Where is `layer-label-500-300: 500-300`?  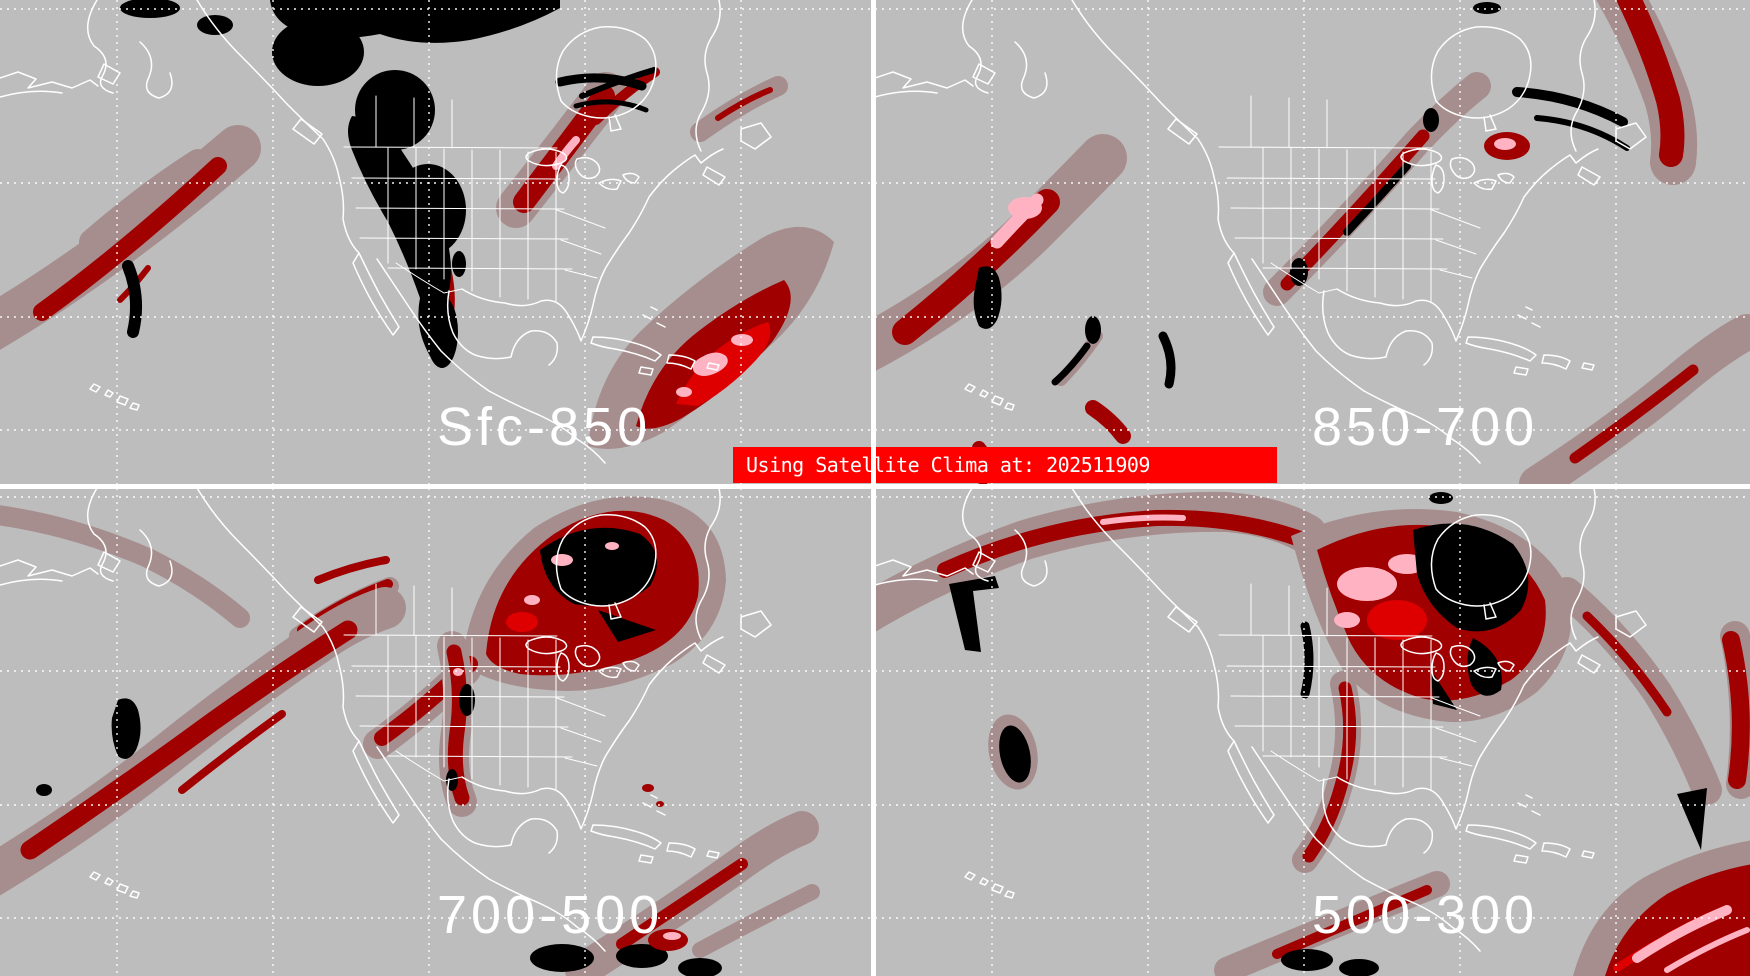 layer-label-500-300: 500-300 is located at coordinates (1425, 915).